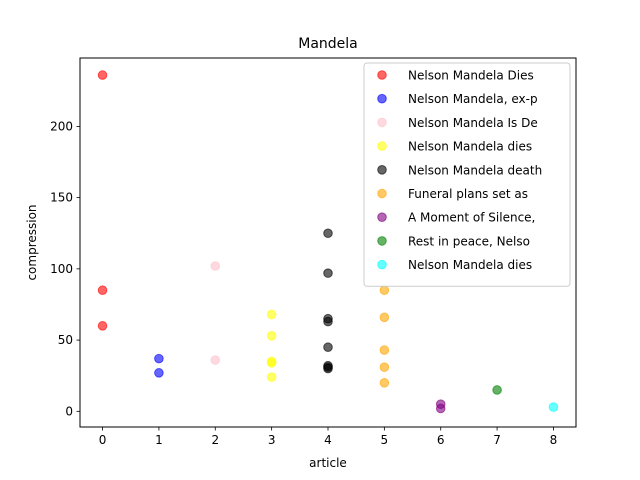  What do you see at coordinates (103, 440) in the screenshot?
I see `x-tick-label: 0` at bounding box center [103, 440].